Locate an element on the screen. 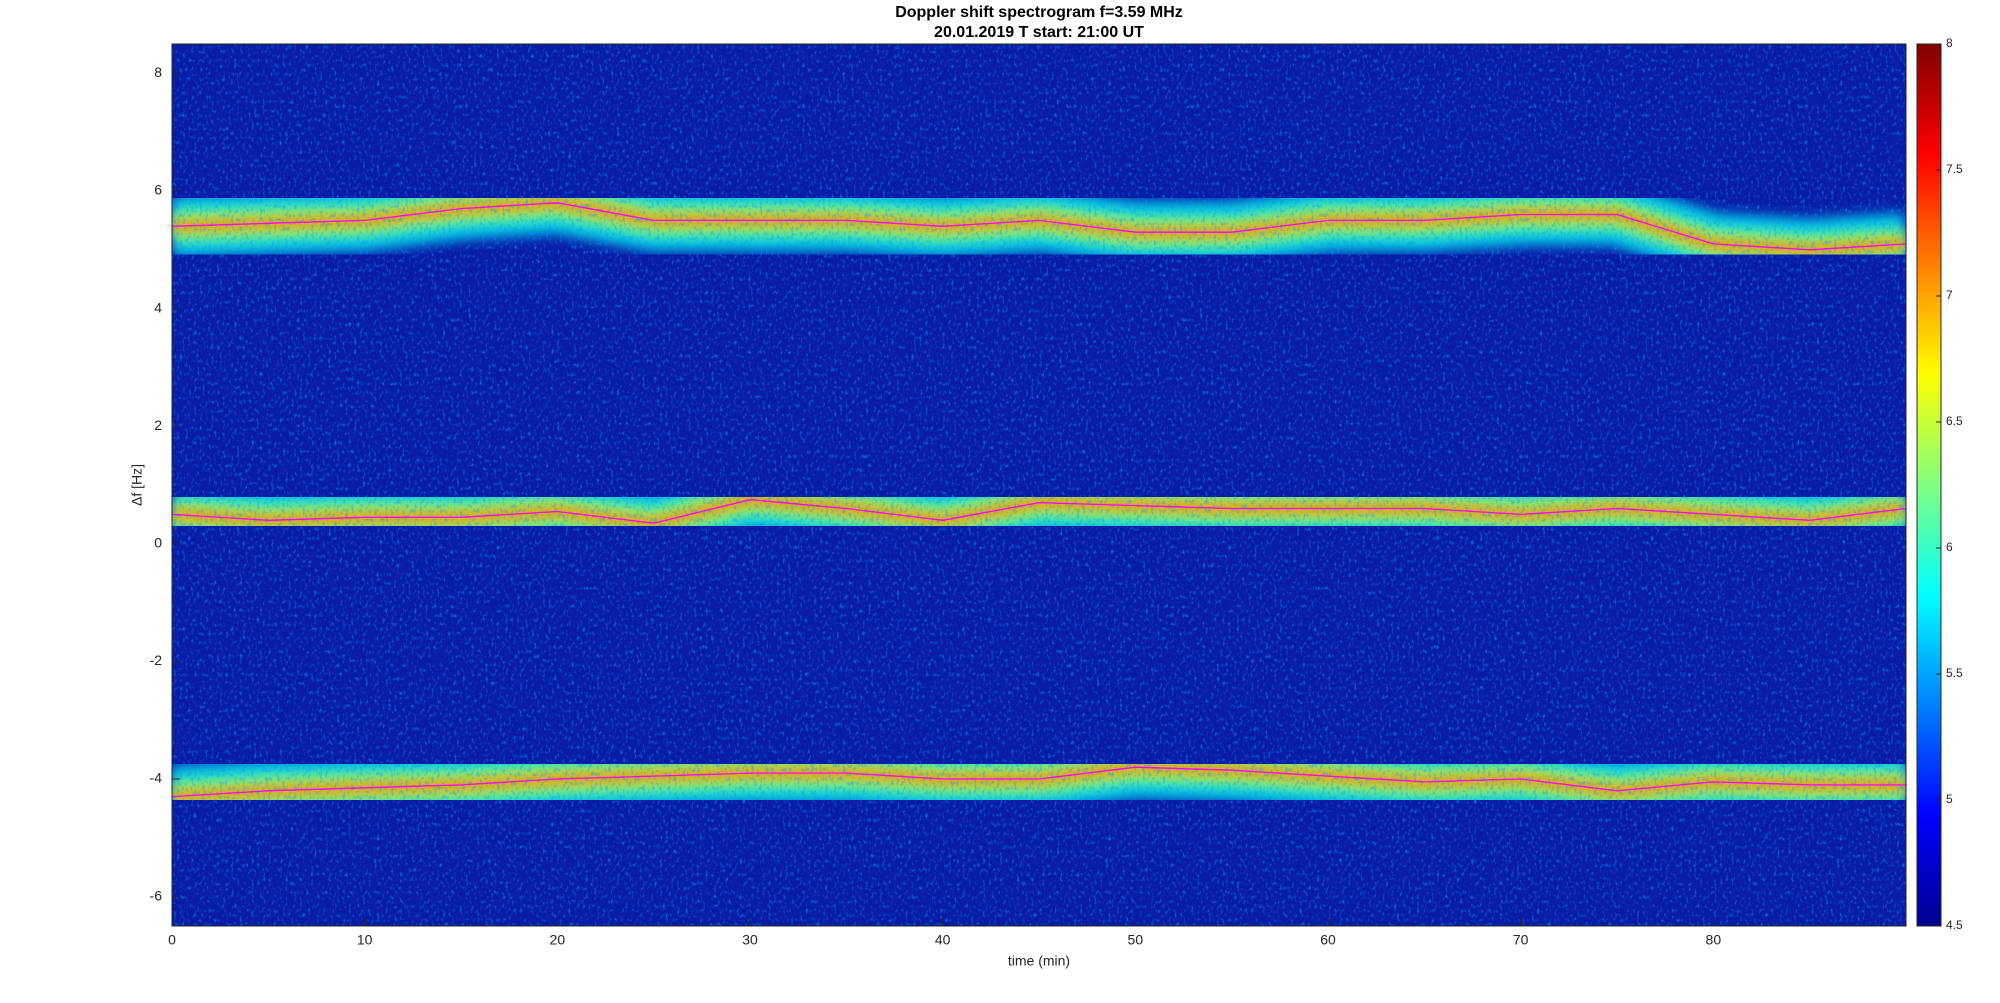 Image resolution: width=2000 pixels, height=1003 pixels. x-tick-label: 60 is located at coordinates (1328, 940).